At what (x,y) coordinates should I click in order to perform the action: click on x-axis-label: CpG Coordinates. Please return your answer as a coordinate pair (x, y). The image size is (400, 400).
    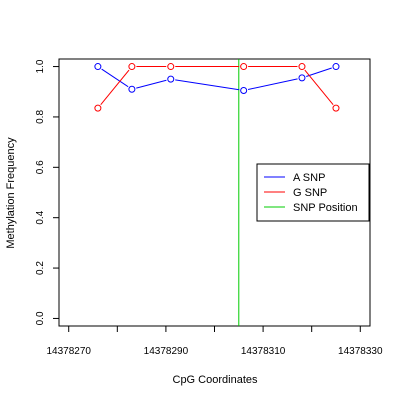
    Looking at the image, I should click on (215, 380).